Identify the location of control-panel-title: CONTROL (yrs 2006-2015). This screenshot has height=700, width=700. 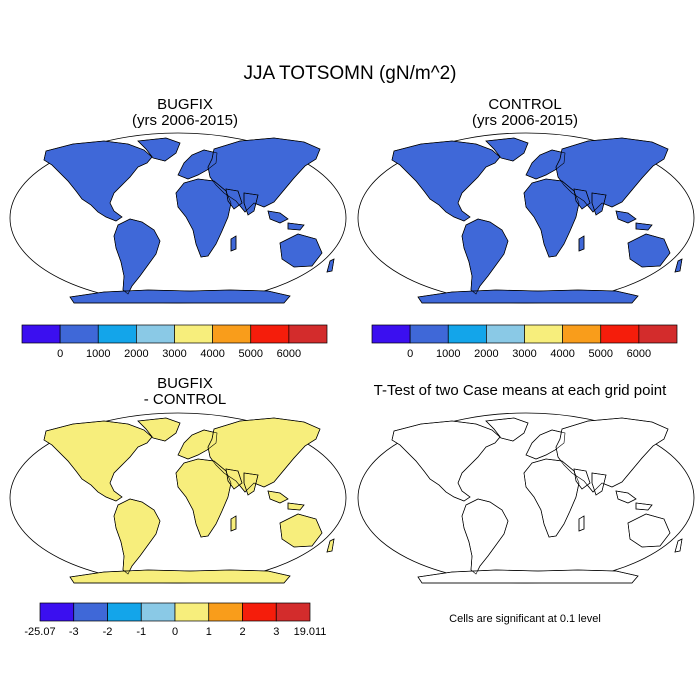
(525, 113).